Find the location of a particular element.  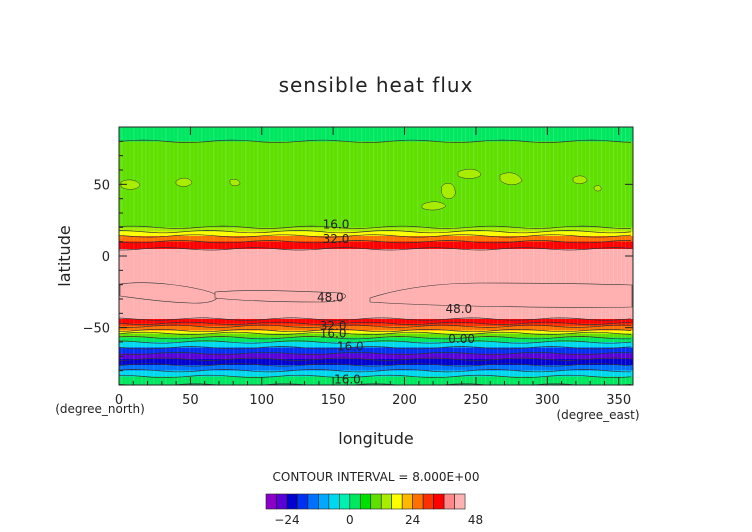

contour-label: 0.00 is located at coordinates (461, 339).